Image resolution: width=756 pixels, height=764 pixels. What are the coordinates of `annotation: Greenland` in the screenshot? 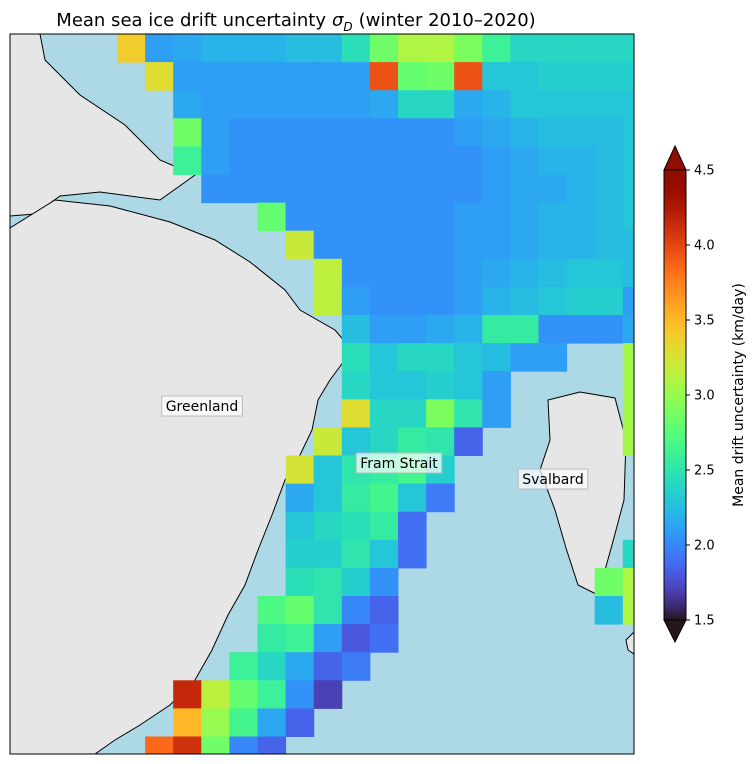 It's located at (202, 407).